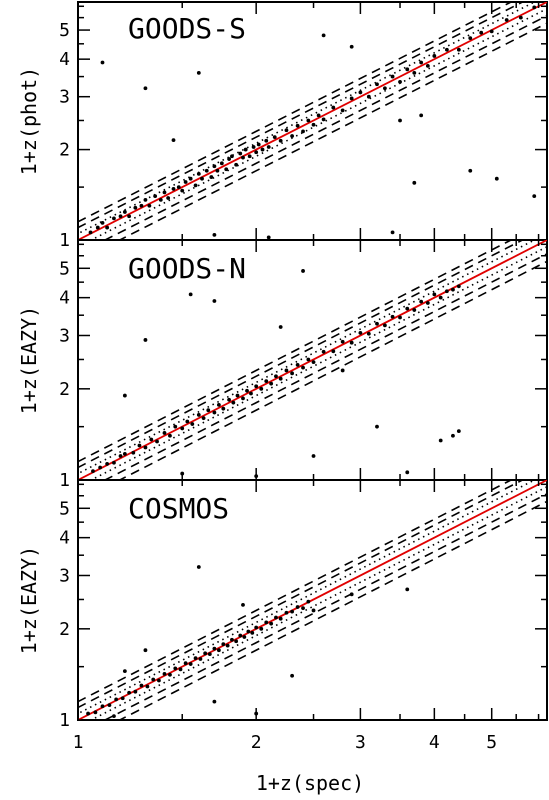 The width and height of the screenshot is (549, 800). What do you see at coordinates (310, 783) in the screenshot?
I see `x-axis-label: 1+z(spec)` at bounding box center [310, 783].